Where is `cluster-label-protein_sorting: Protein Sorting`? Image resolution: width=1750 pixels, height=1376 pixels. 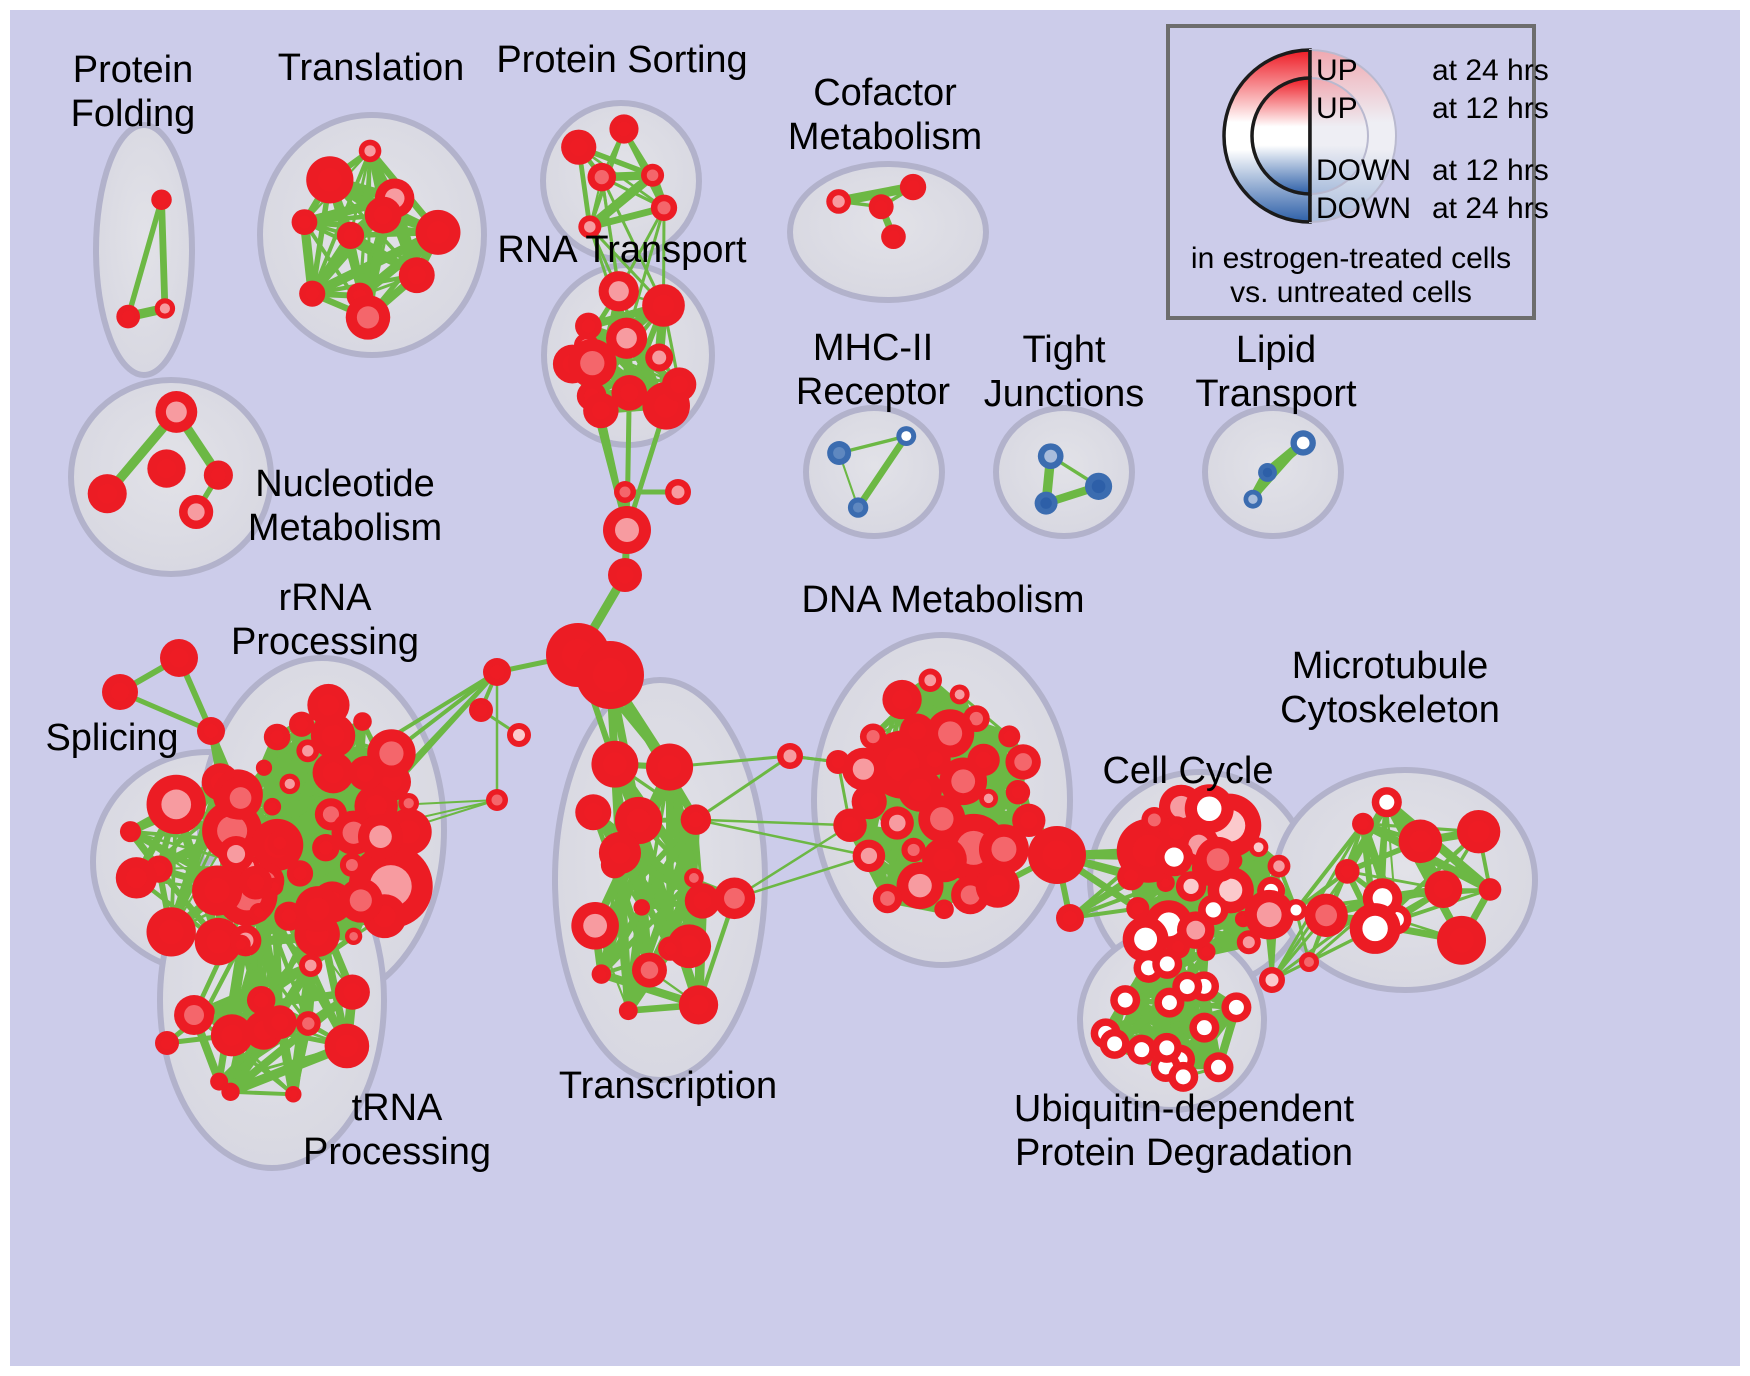 cluster-label-protein_sorting: Protein Sorting is located at coordinates (621, 60).